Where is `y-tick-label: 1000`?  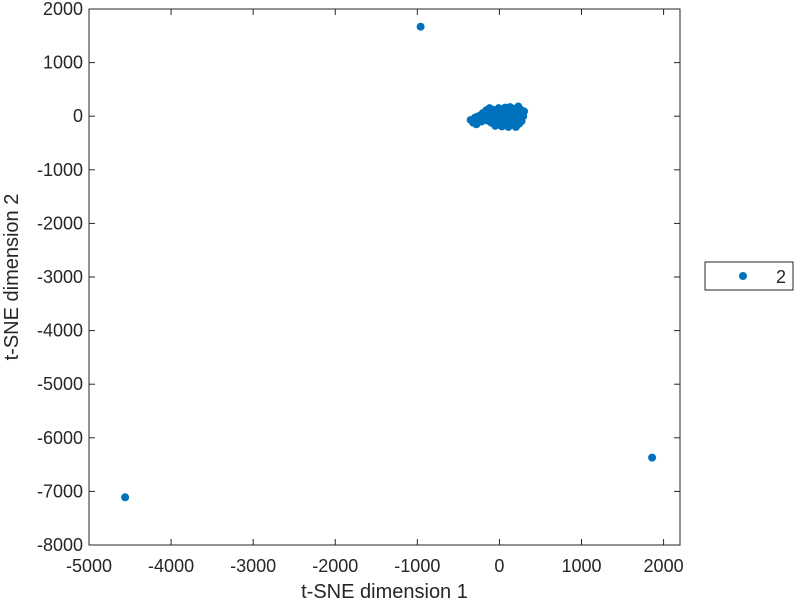
y-tick-label: 1000 is located at coordinates (63, 63).